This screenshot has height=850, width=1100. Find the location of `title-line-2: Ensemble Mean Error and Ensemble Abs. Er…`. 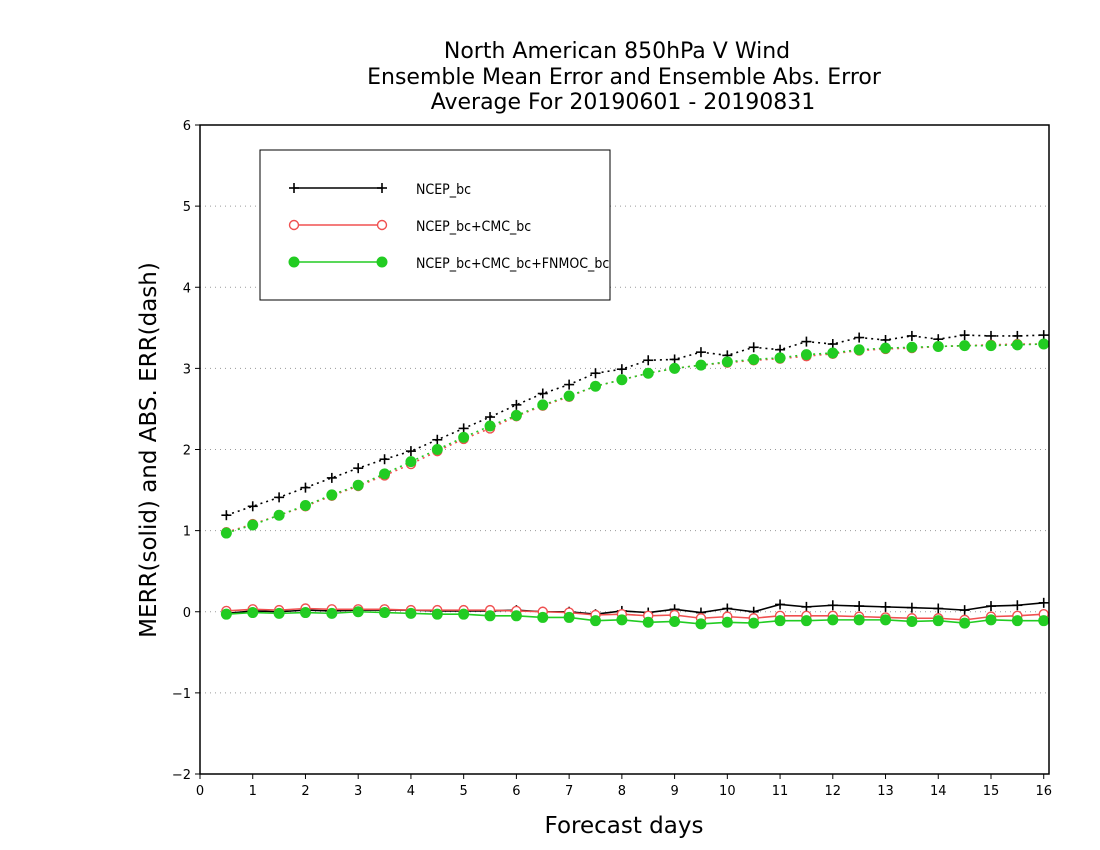

title-line-2: Ensemble Mean Error and Ensemble Abs. Er… is located at coordinates (624, 77).